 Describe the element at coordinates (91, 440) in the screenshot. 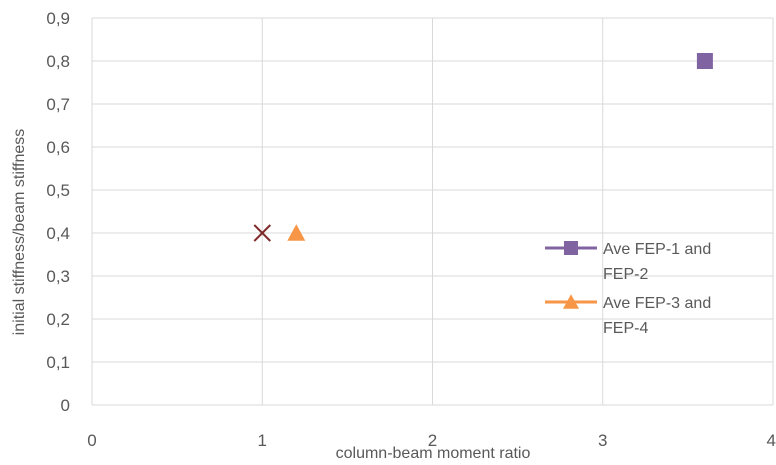

I see `x-tick-label: 0` at that location.